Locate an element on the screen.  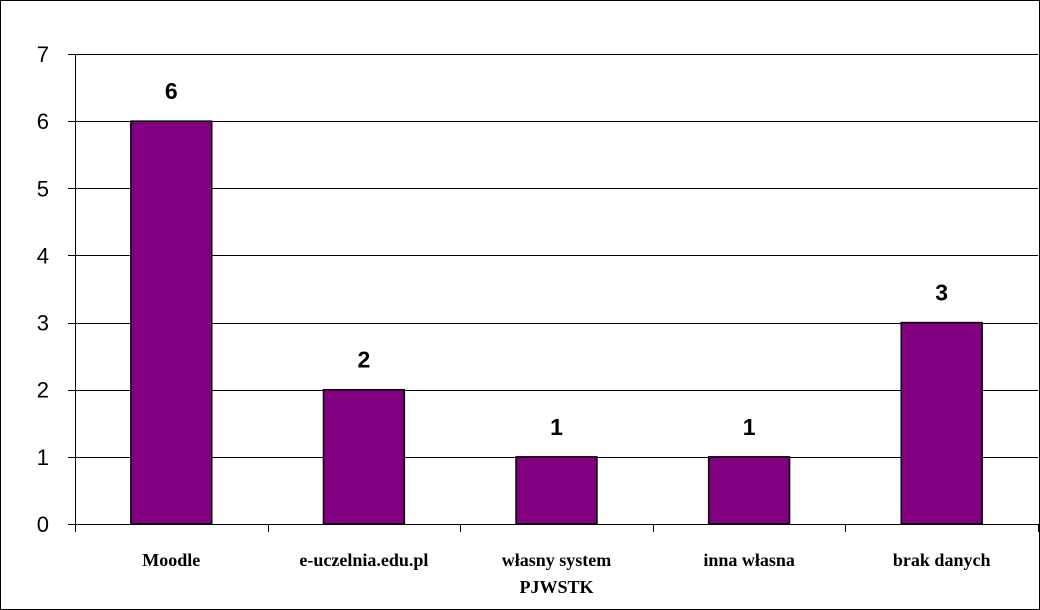
y-axis-tick-labels: 0 1 2 3 4 5 6 7 is located at coordinates (43, 289).